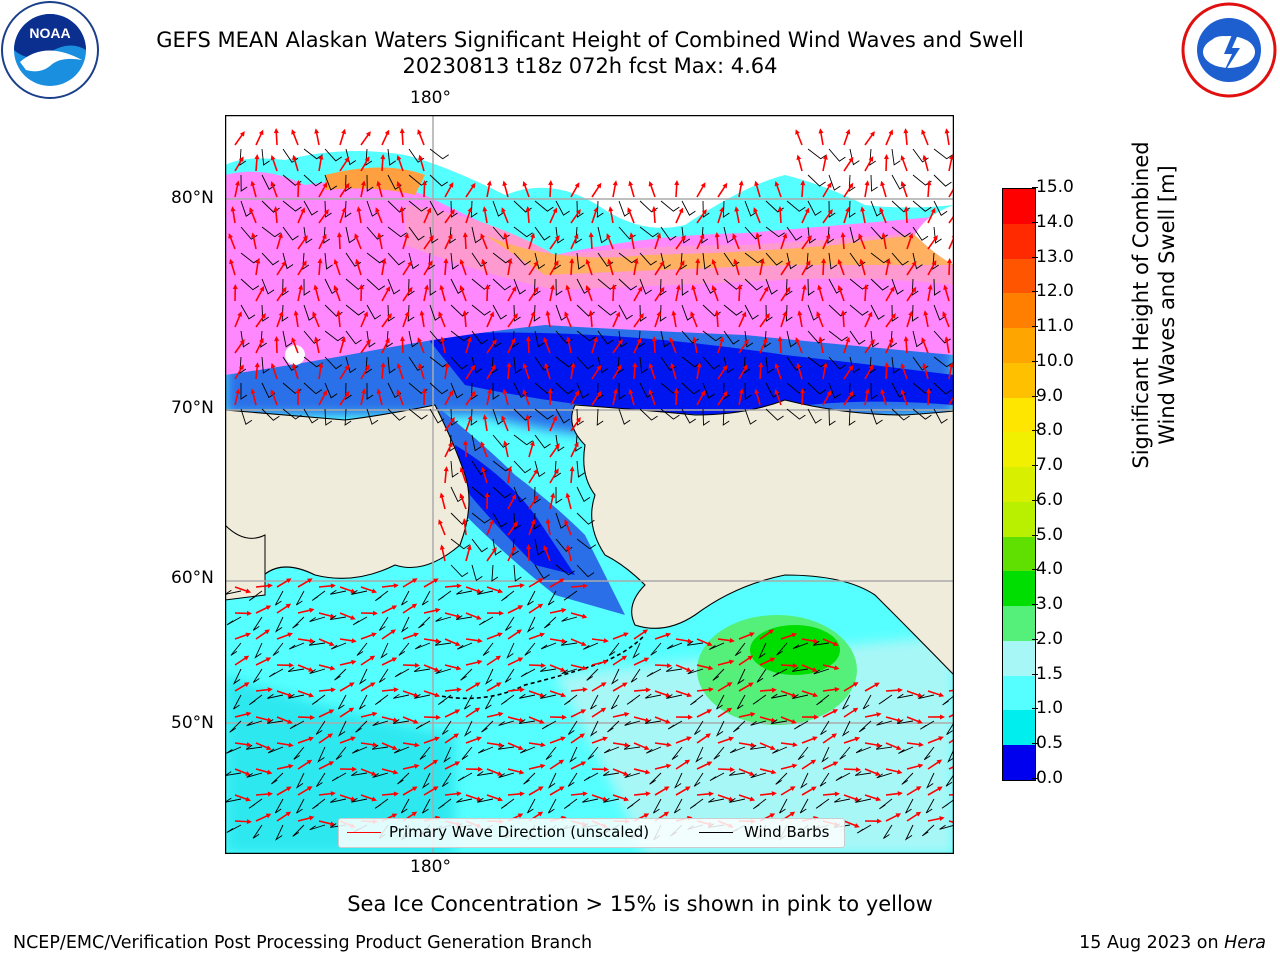 The image size is (1280, 960). What do you see at coordinates (1019, 311) in the screenshot?
I see `colorbar-segment` at bounding box center [1019, 311].